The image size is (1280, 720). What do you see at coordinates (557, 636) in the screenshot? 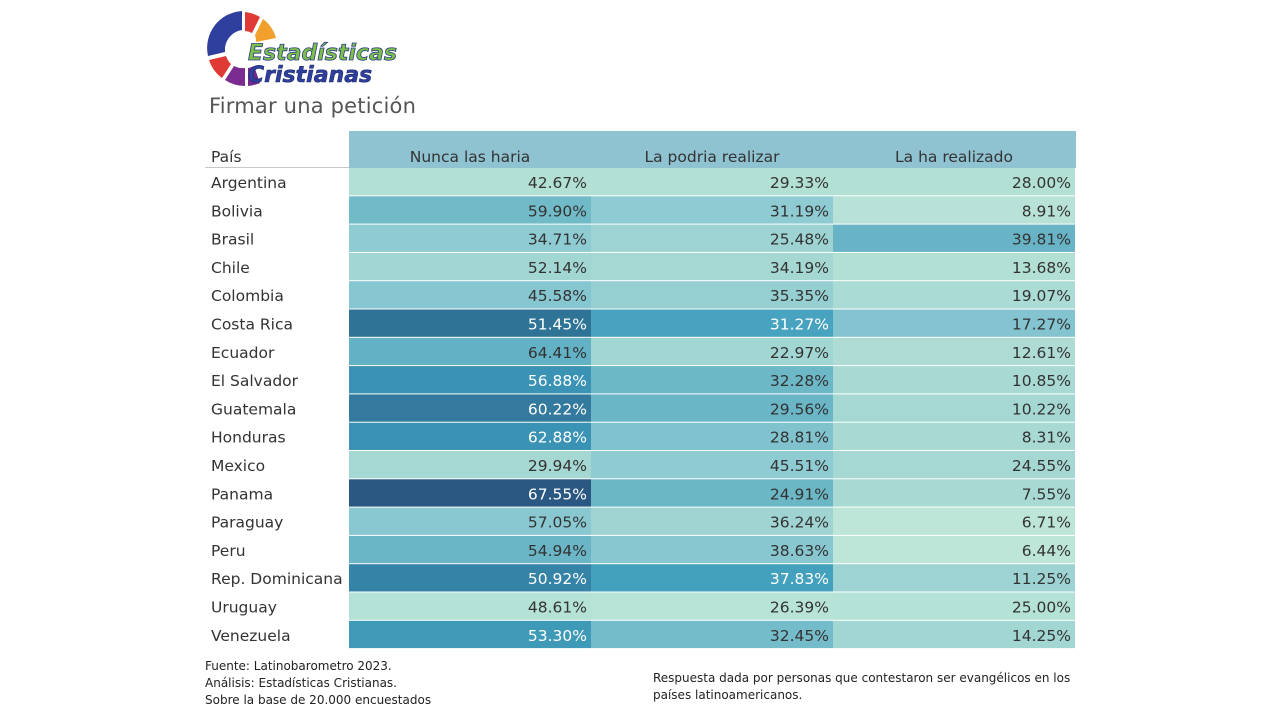
I see `cell-value-label: 53.30%` at bounding box center [557, 636].